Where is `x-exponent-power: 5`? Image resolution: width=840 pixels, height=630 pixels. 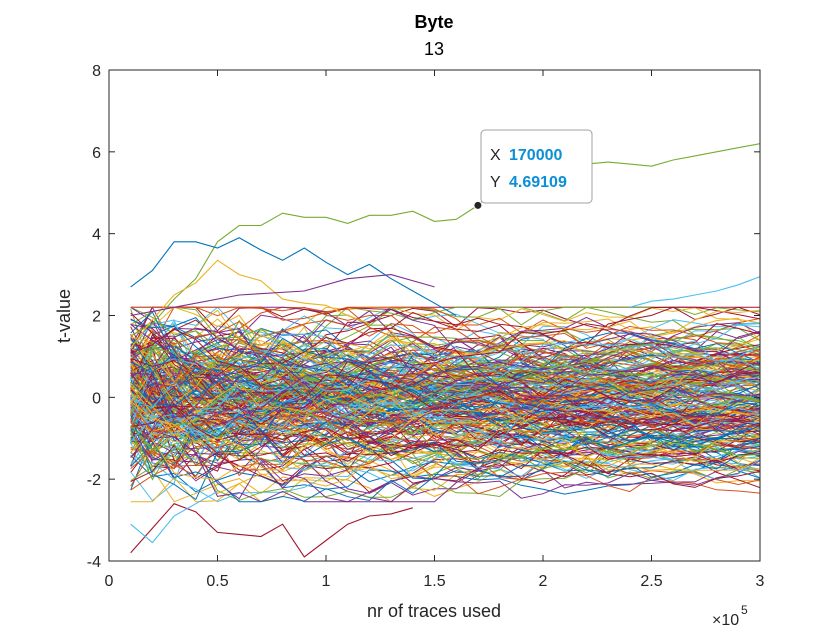 x-exponent-power: 5 is located at coordinates (744, 610).